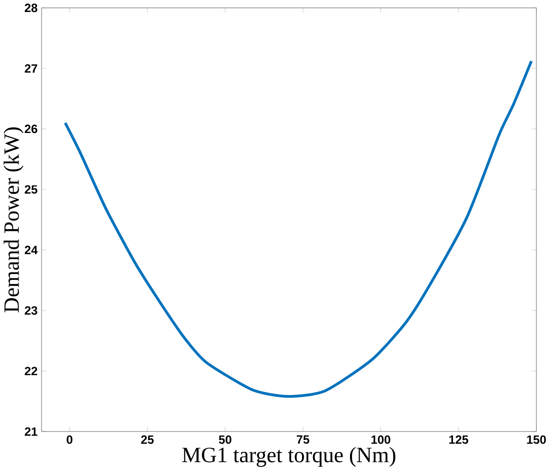  Describe the element at coordinates (31, 189) in the screenshot. I see `y-tick-label: 25` at that location.